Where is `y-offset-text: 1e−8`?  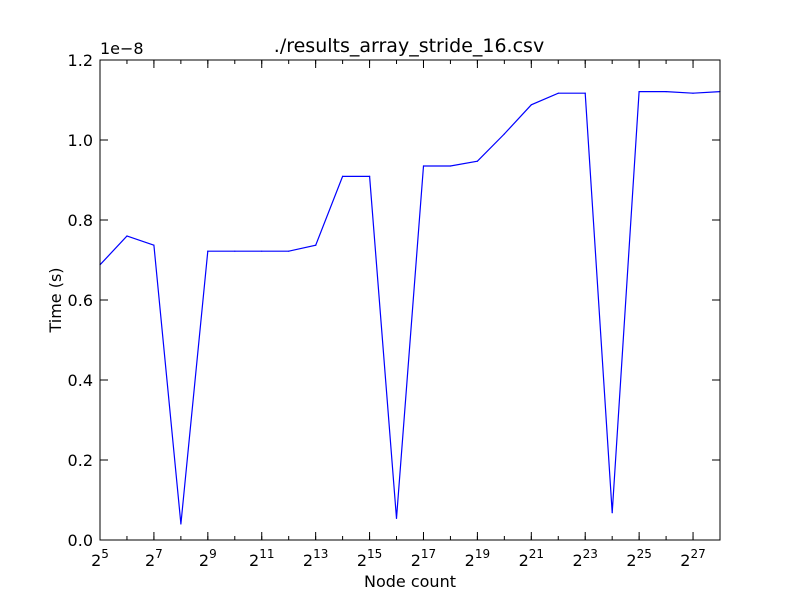 y-offset-text: 1e−8 is located at coordinates (122, 48).